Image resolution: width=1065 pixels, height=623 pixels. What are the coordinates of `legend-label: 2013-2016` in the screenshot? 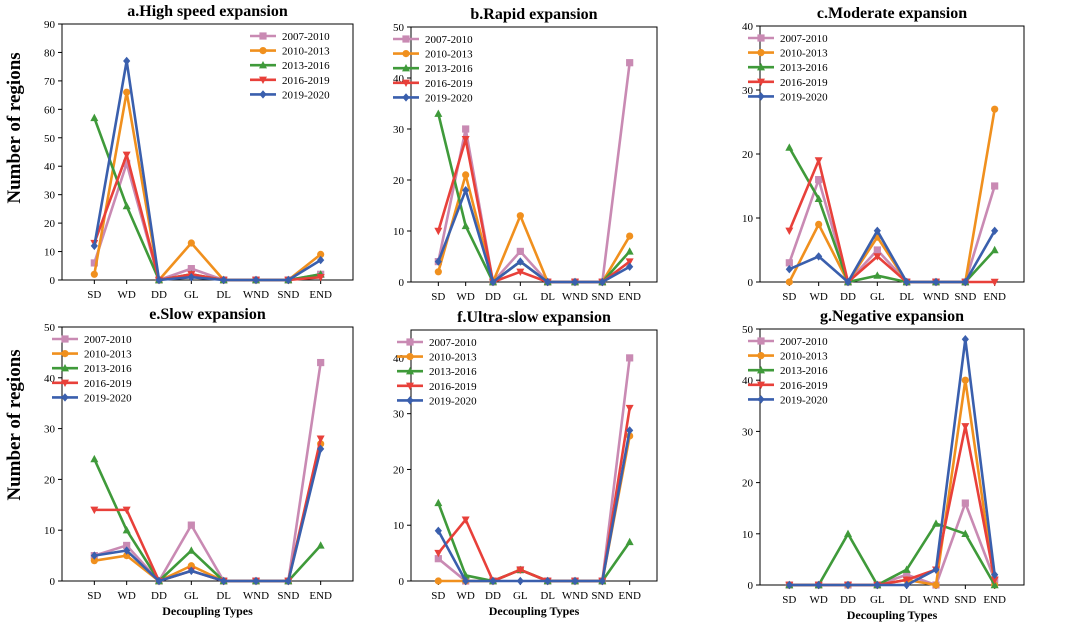 It's located at (804, 68).